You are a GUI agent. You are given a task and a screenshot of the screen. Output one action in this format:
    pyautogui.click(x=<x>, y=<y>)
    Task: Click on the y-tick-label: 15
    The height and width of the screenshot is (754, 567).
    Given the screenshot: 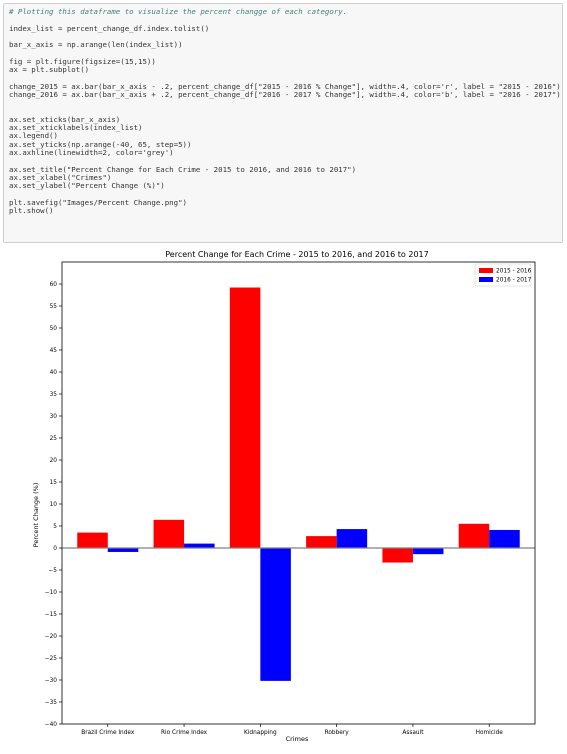 What is the action you would take?
    pyautogui.click(x=54, y=483)
    